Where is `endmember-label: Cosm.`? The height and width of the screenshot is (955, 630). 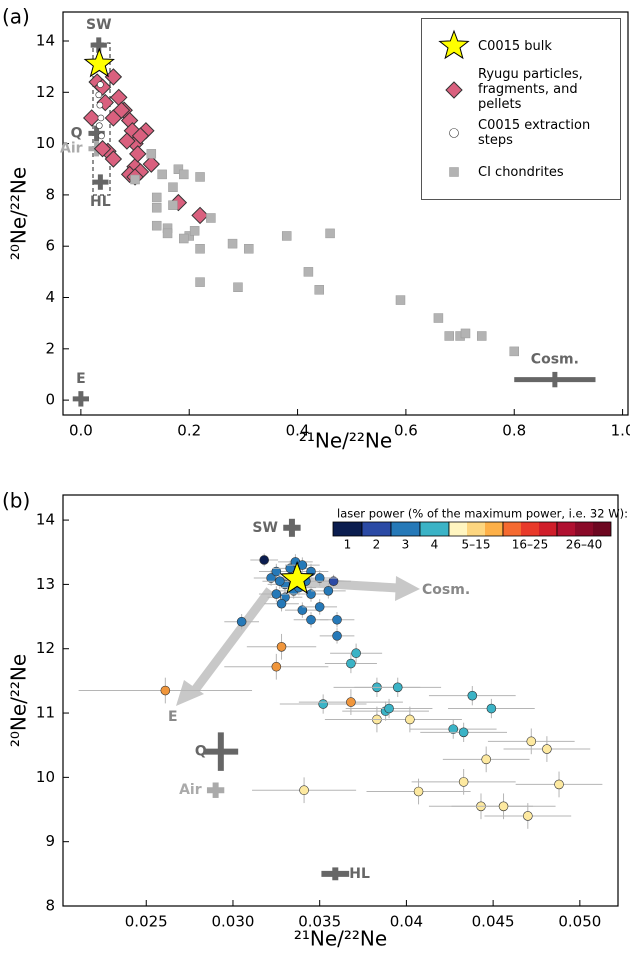 endmember-label: Cosm. is located at coordinates (555, 360).